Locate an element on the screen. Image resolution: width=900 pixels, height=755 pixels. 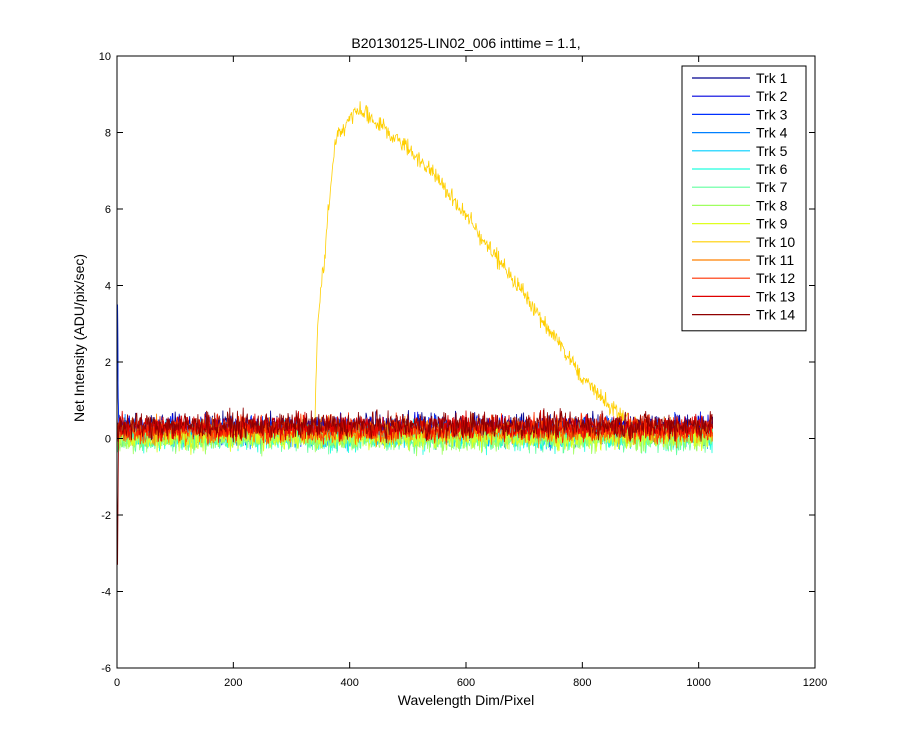
y-tick-label: 0 is located at coordinates (108, 440).